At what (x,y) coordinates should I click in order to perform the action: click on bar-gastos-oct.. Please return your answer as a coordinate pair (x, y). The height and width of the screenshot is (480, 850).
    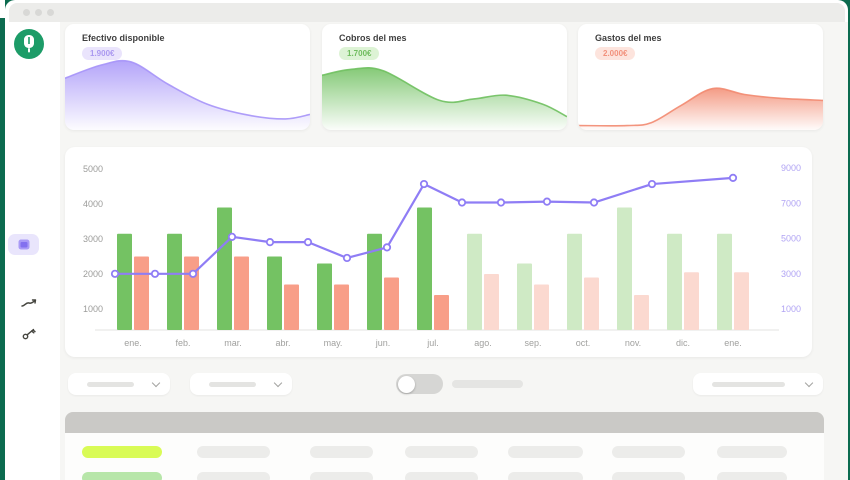
    Looking at the image, I should click on (591, 303).